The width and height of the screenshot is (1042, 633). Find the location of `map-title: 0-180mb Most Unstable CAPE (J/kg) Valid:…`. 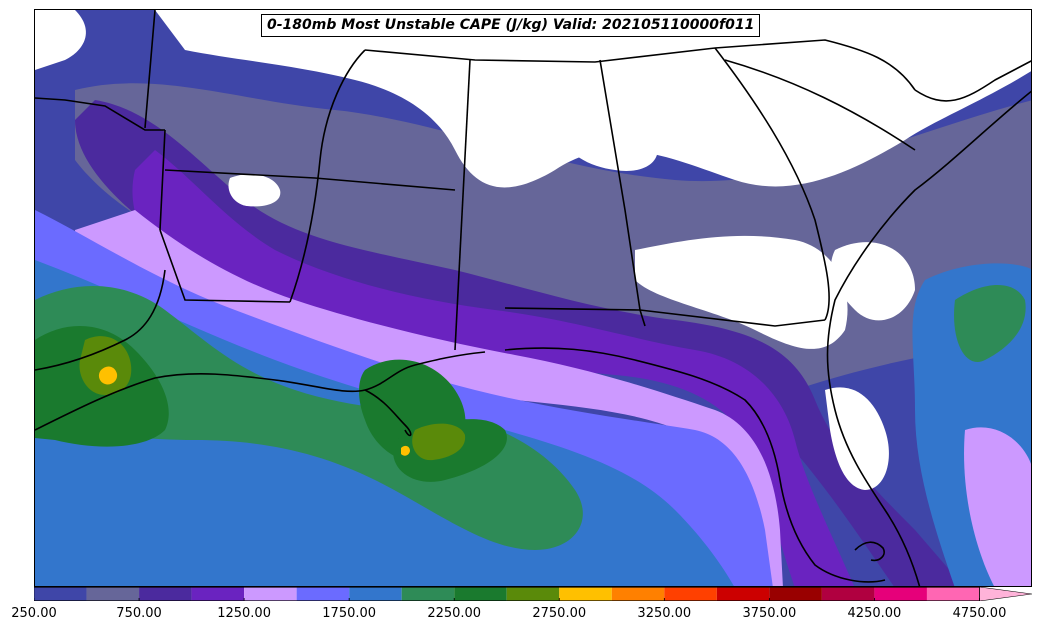

map-title: 0-180mb Most Unstable CAPE (J/kg) Valid:… is located at coordinates (511, 25).